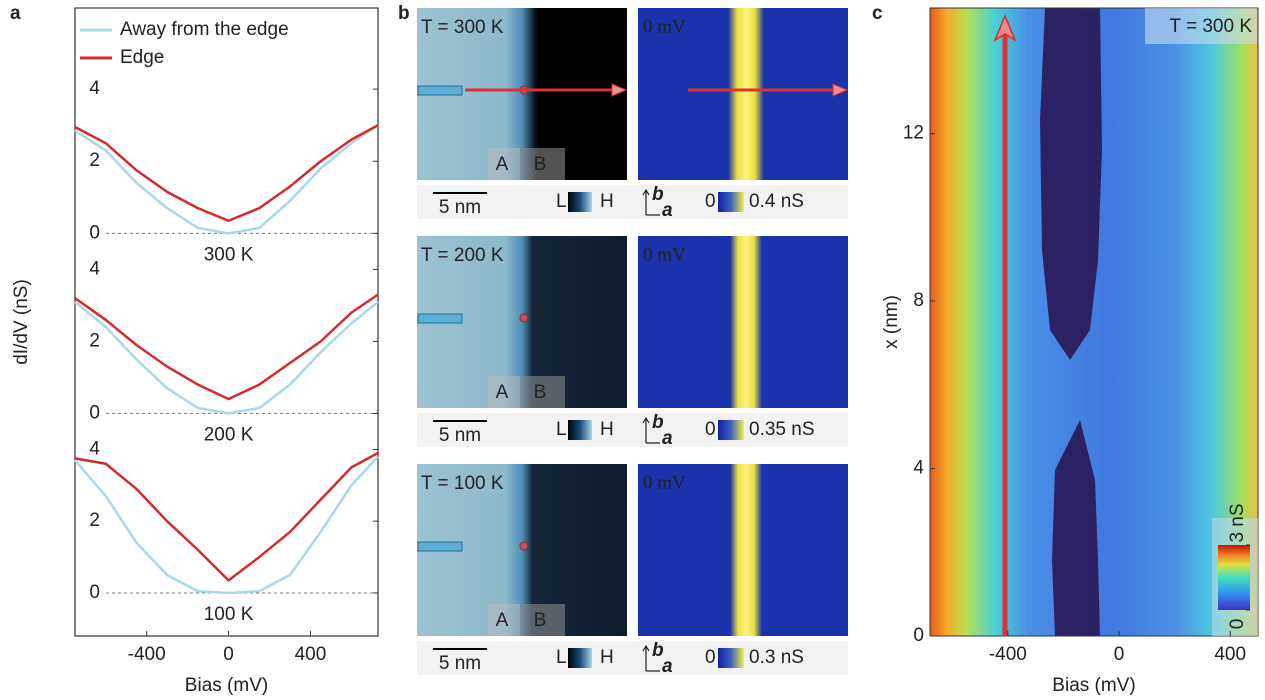  Describe the element at coordinates (21, 322) in the screenshot. I see `y-axis-label: dI/dV (nS)` at that location.